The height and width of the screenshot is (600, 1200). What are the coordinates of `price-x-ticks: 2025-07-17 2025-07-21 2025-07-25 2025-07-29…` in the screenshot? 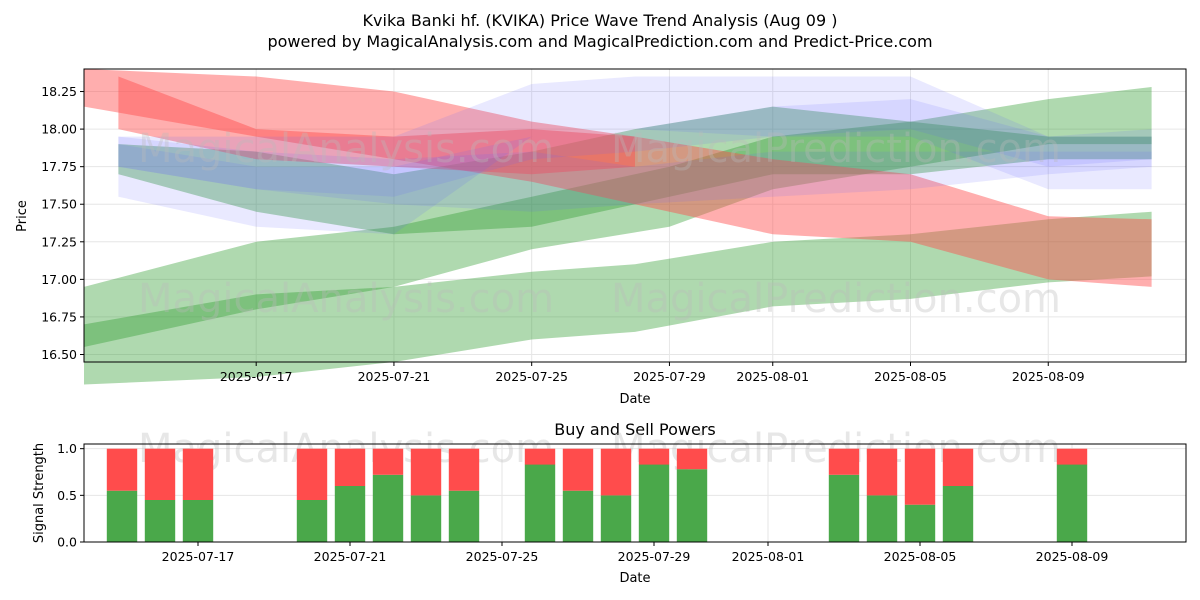 It's located at (652, 373).